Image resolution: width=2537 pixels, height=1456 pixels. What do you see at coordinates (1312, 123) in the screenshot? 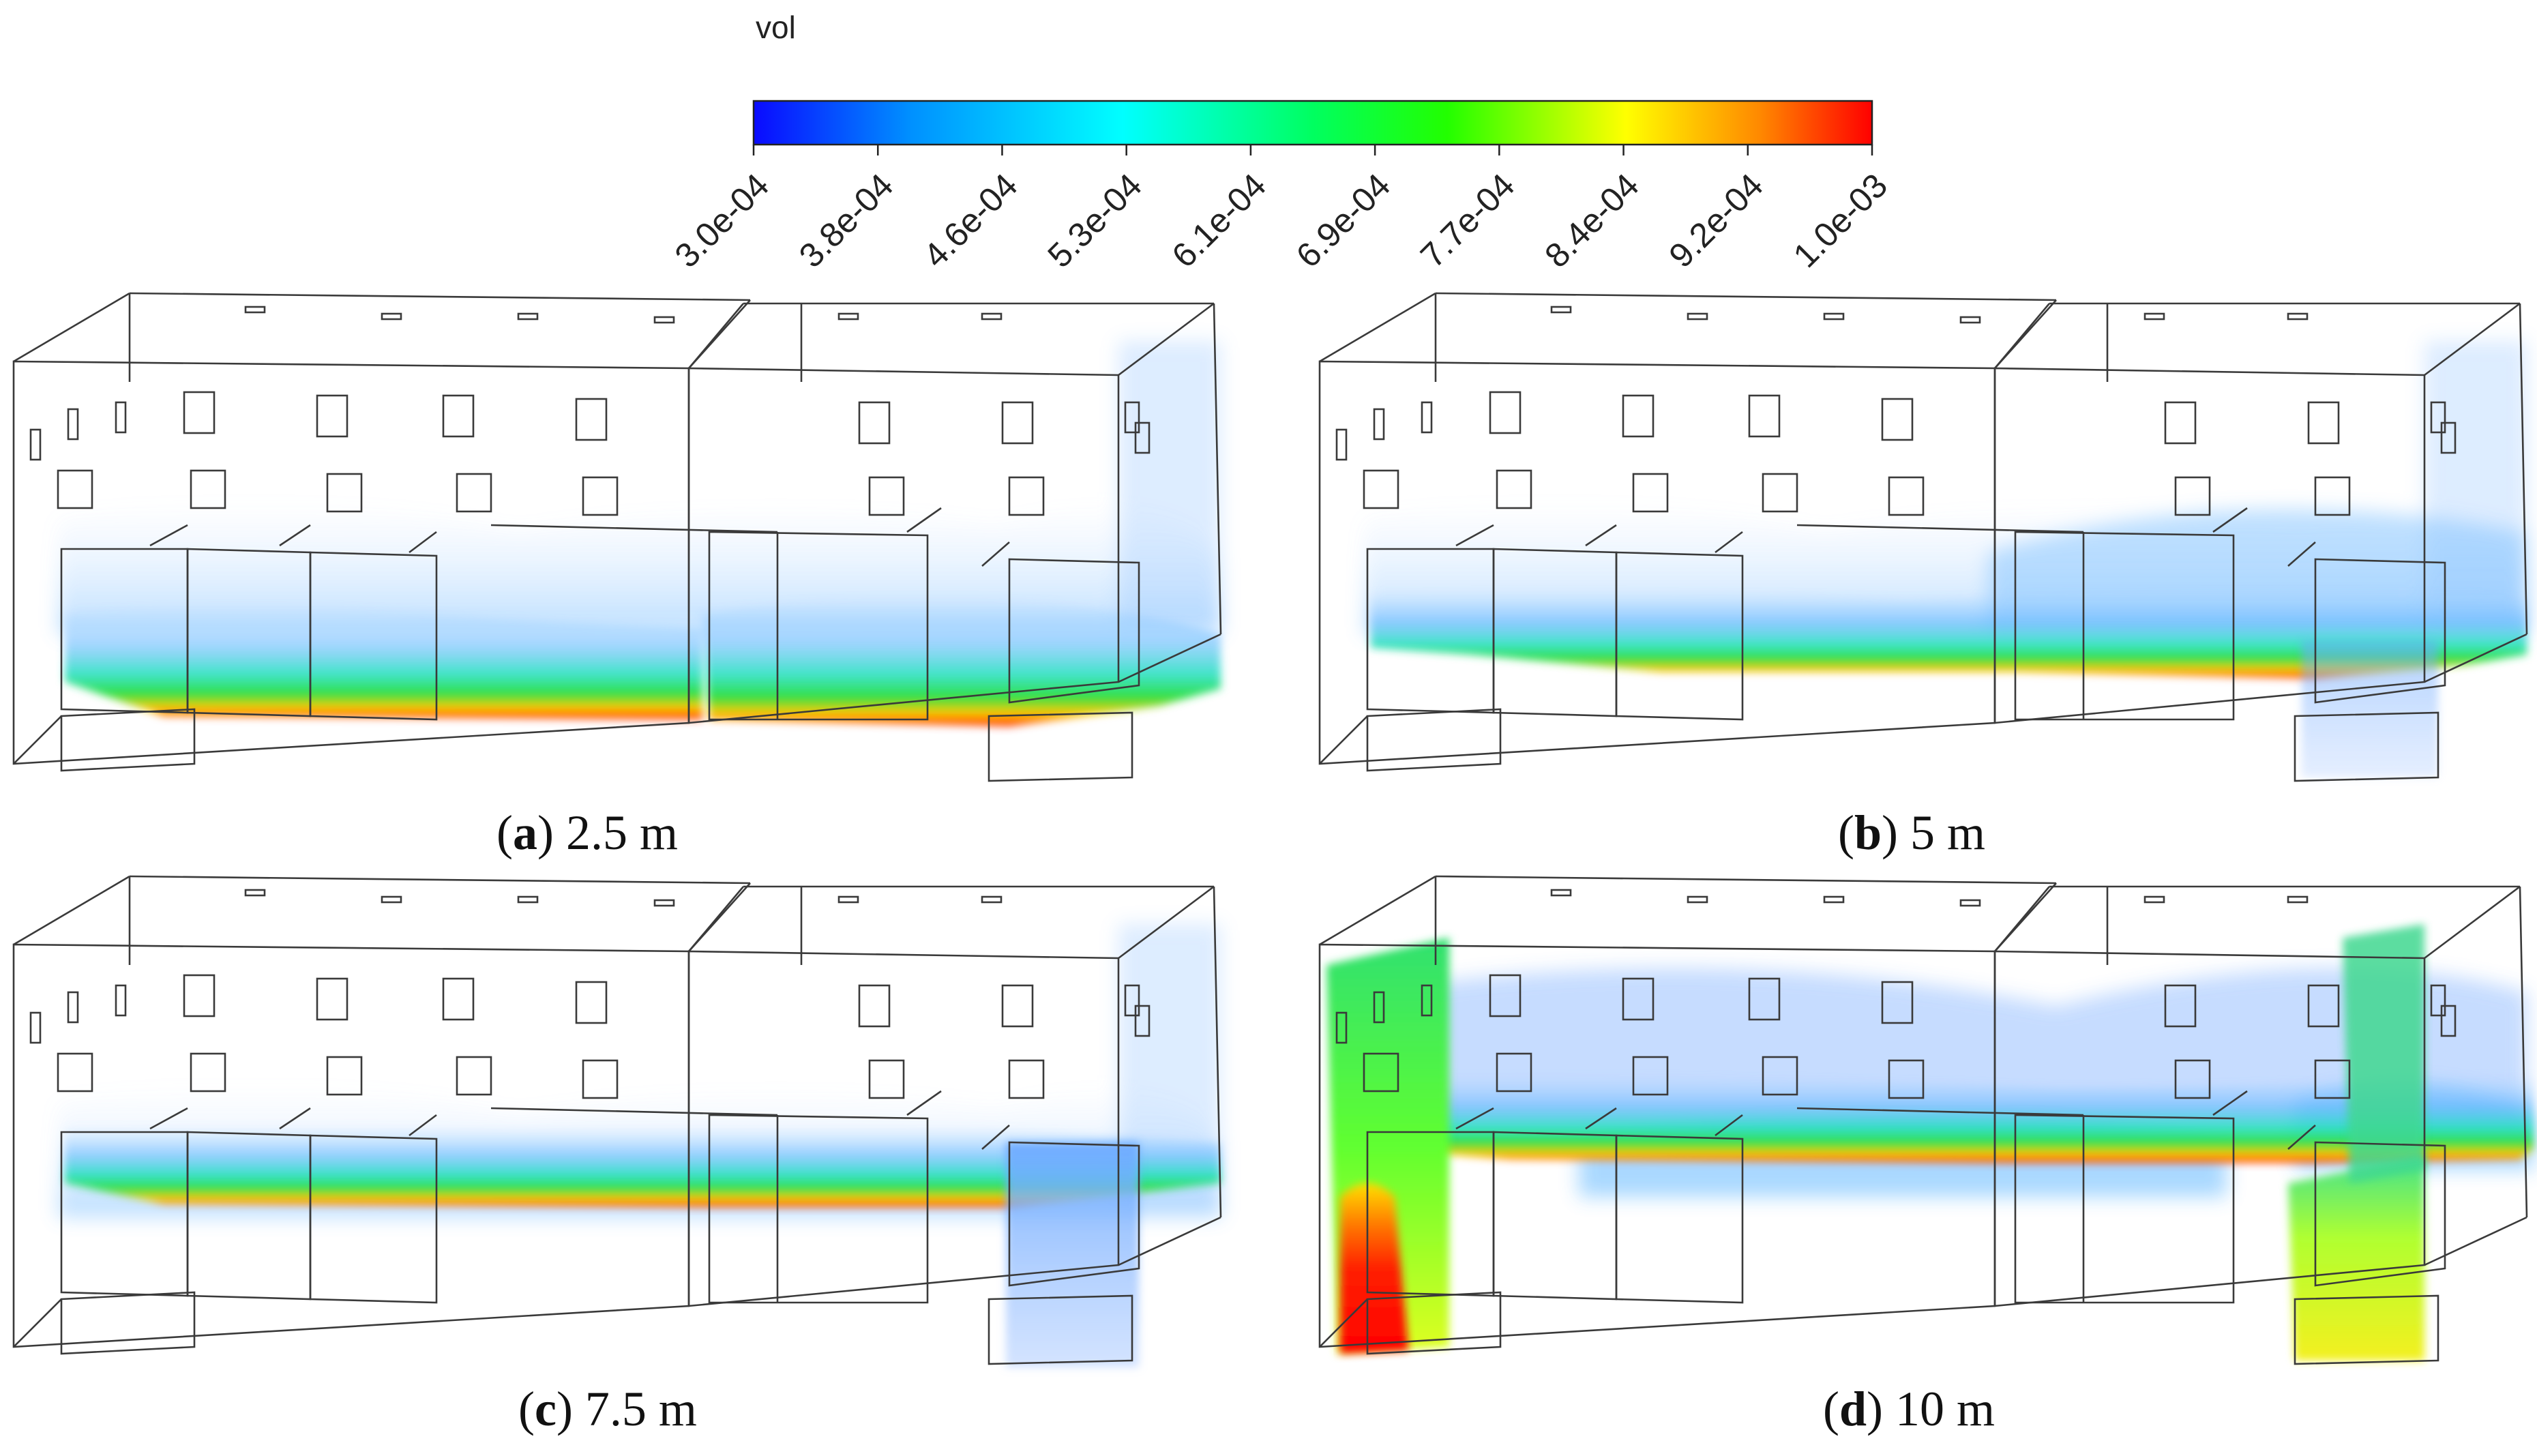
I see `colorbar` at bounding box center [1312, 123].